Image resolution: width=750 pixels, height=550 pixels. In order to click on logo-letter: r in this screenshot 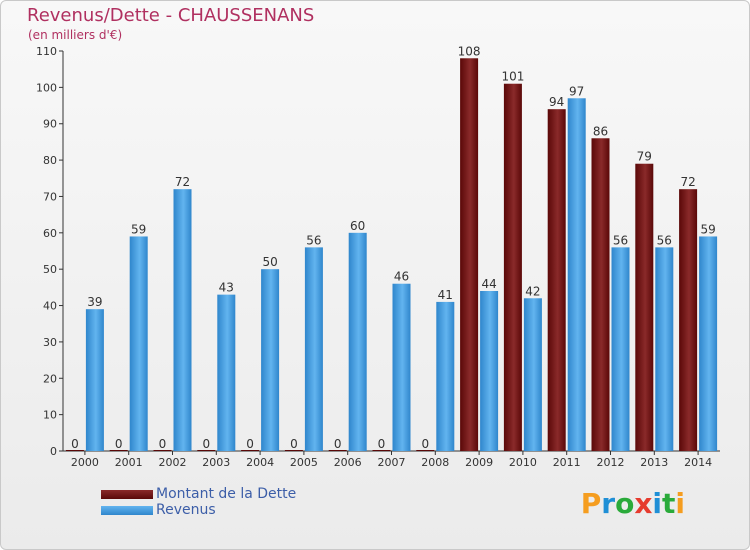, I will do `click(608, 503)`.